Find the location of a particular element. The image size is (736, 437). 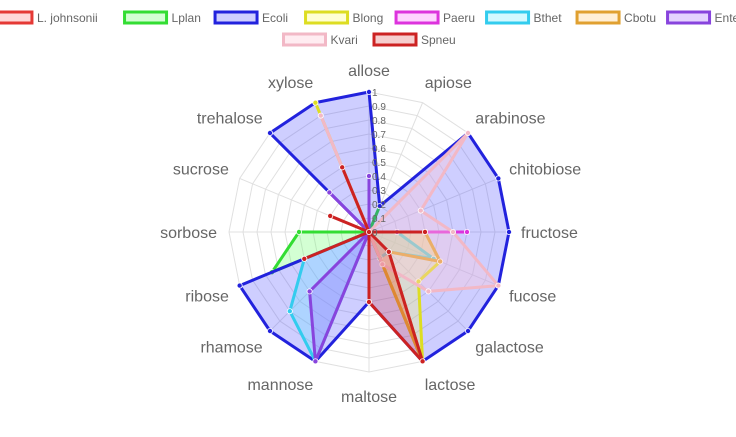

tick-label: 0.4 is located at coordinates (379, 177).